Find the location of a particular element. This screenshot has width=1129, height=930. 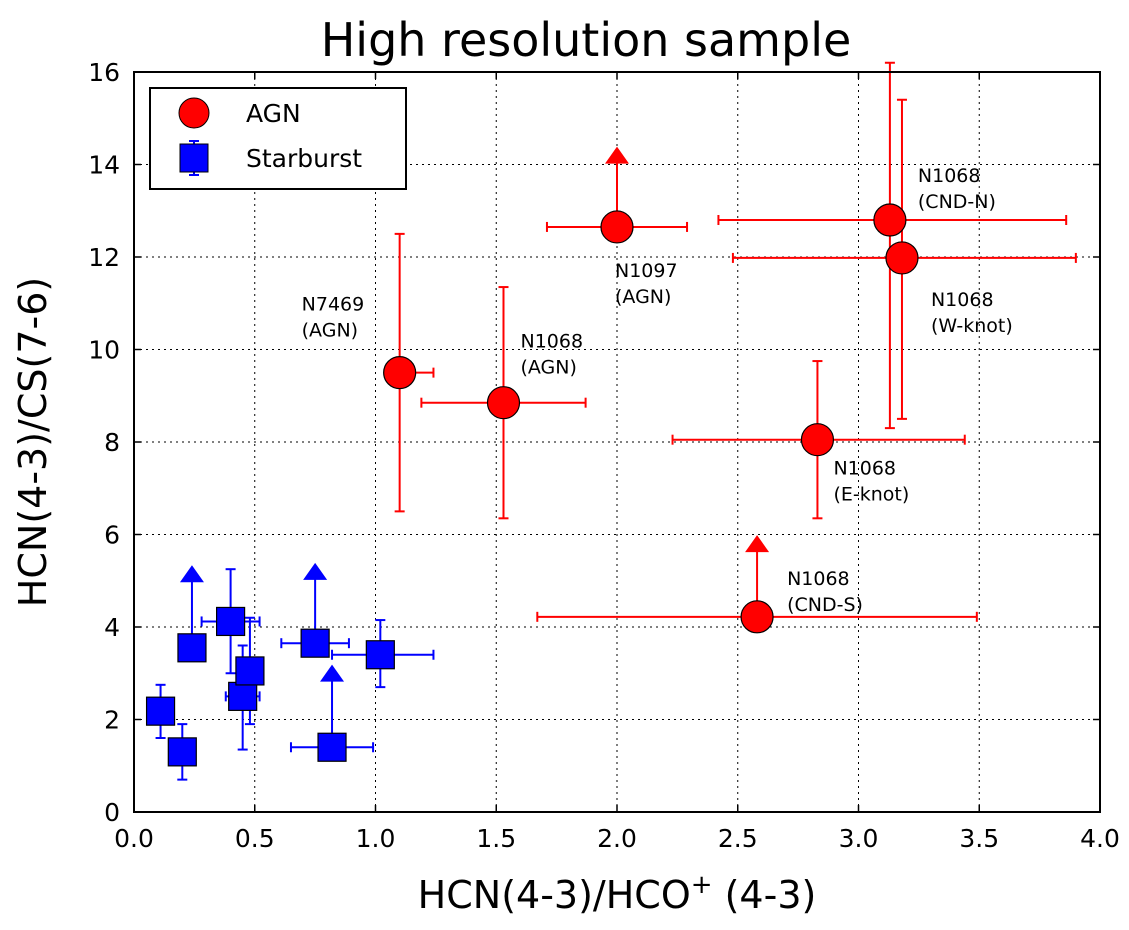

legend-agn-marker is located at coordinates (194, 113).